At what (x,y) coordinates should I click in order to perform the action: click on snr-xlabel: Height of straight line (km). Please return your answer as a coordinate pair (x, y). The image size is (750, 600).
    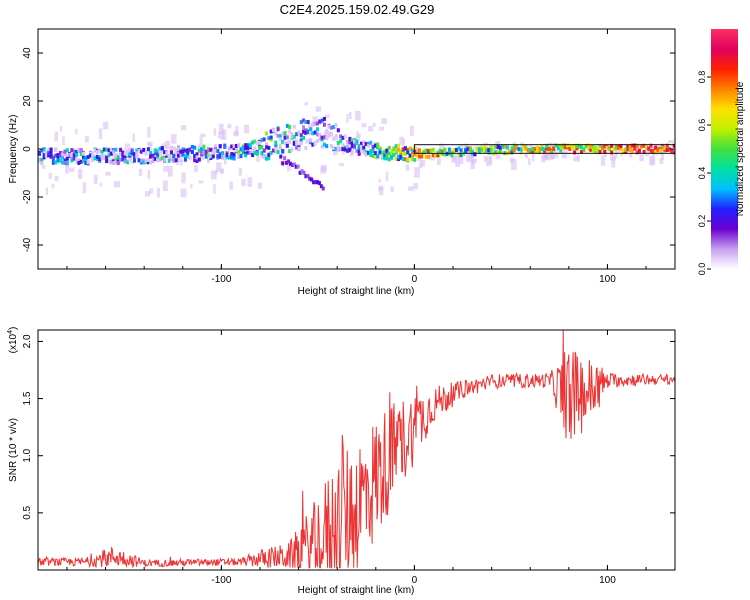
    Looking at the image, I should click on (356, 590).